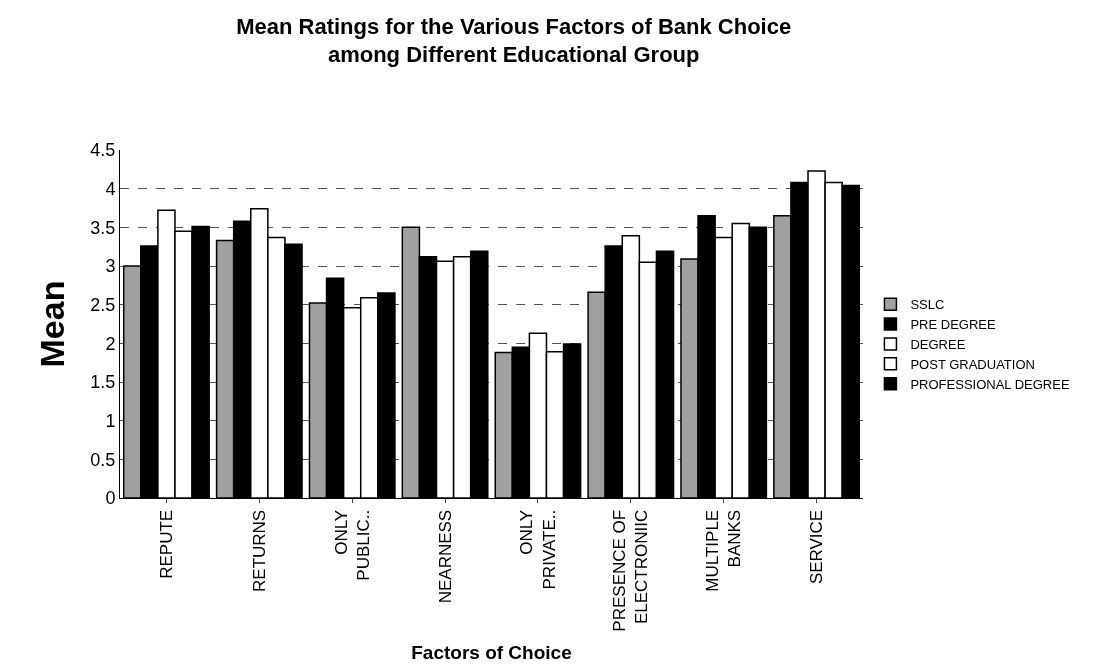  I want to click on y-tick-label: 3.5, so click(103, 227).